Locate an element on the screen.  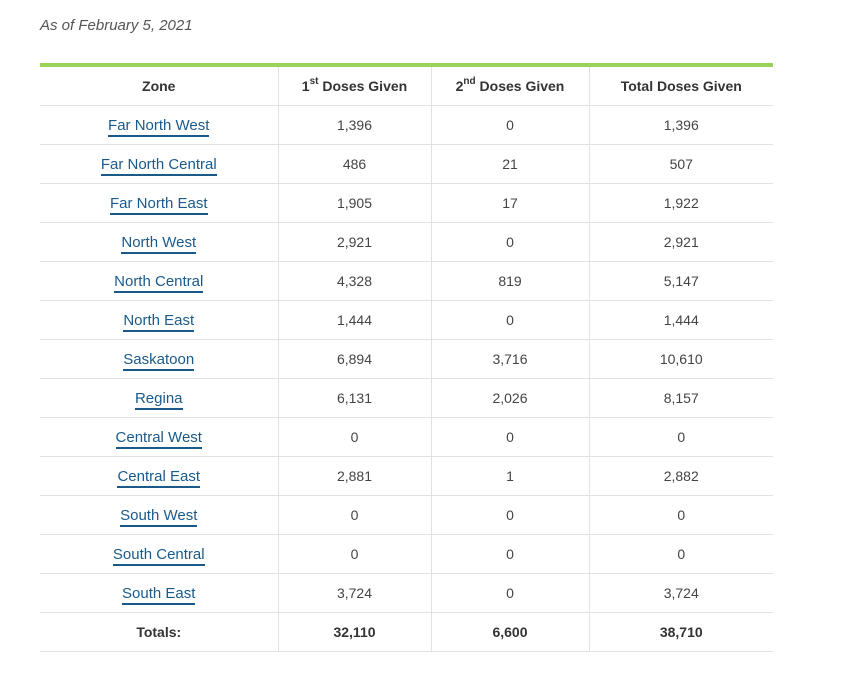
zone-cell: North West is located at coordinates (159, 242).